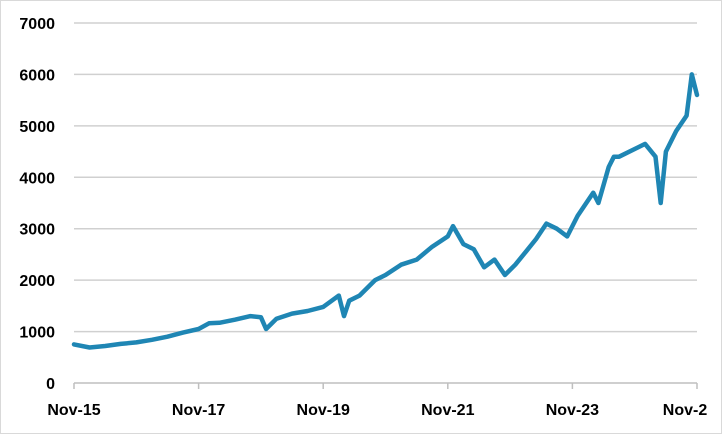 The height and width of the screenshot is (434, 722). Describe the element at coordinates (50, 384) in the screenshot. I see `y-tick-label: 0` at that location.